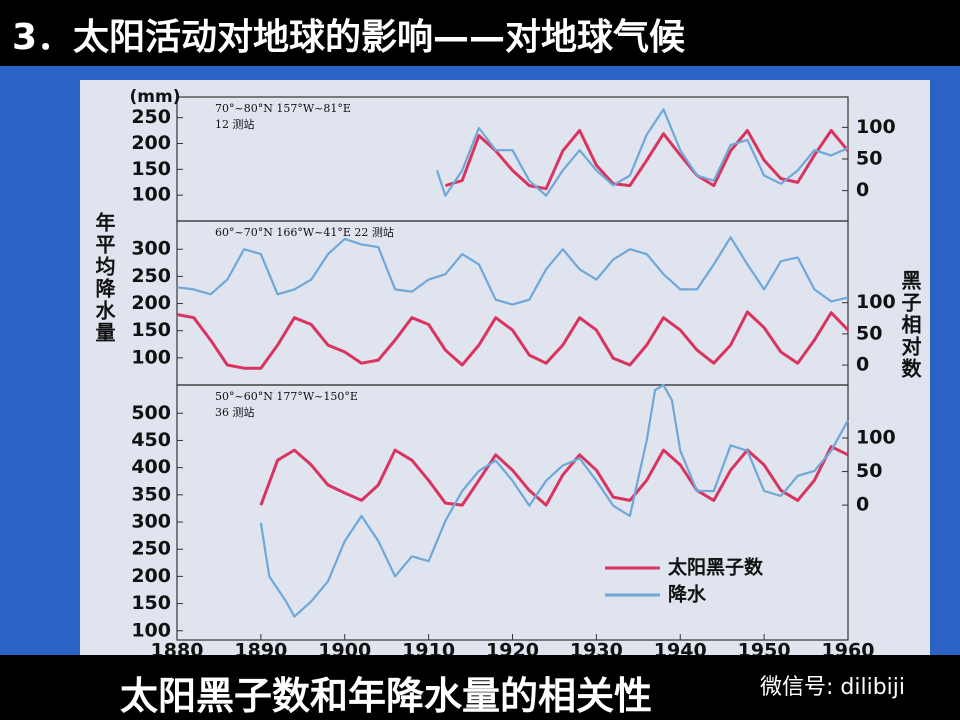 The width and height of the screenshot is (960, 720). I want to click on x-tick-label: 1960, so click(848, 648).